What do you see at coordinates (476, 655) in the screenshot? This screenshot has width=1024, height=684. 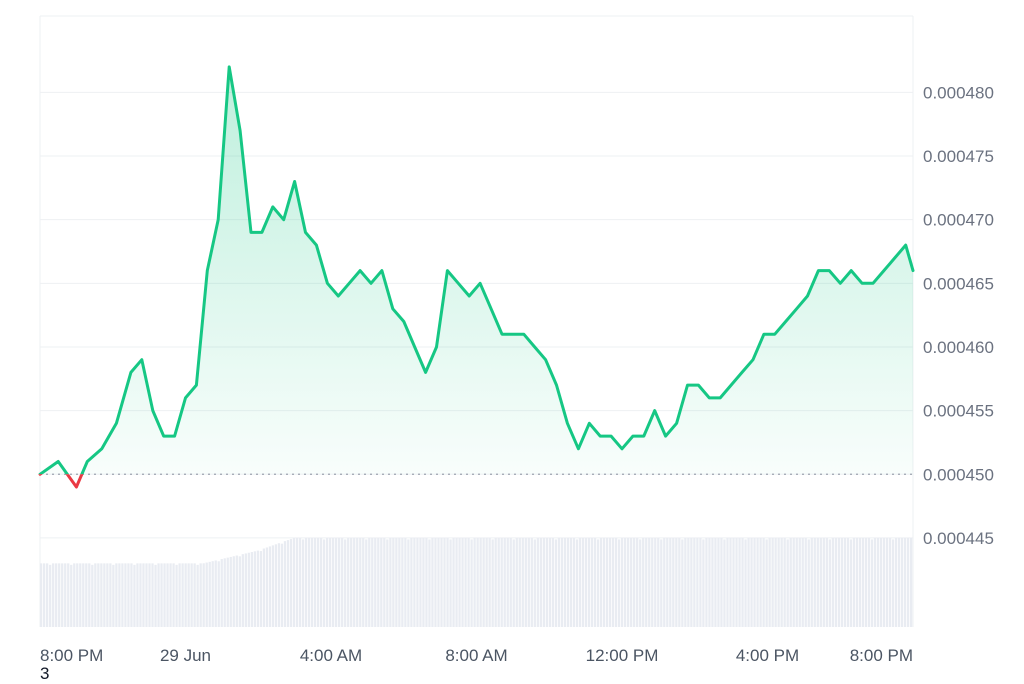 I see `x-tick-label: 8:00 AM` at bounding box center [476, 655].